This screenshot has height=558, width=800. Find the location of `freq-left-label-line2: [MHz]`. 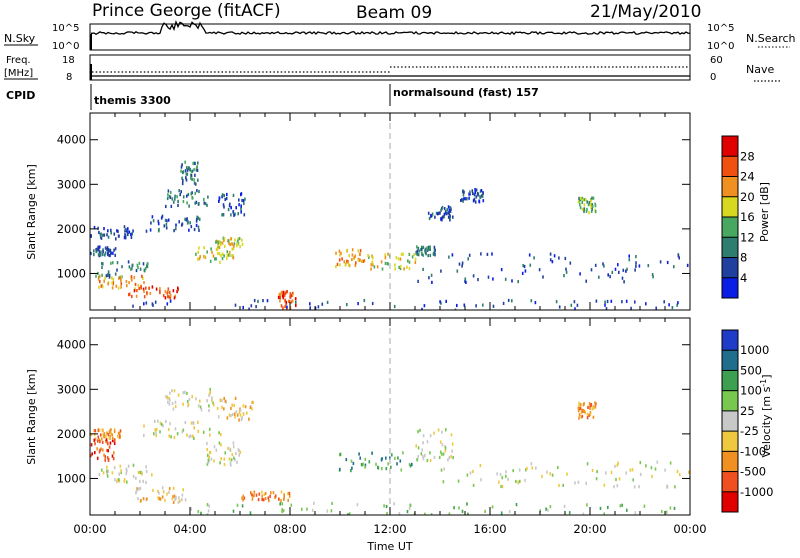

freq-left-label-line2: [MHz] is located at coordinates (18, 73).